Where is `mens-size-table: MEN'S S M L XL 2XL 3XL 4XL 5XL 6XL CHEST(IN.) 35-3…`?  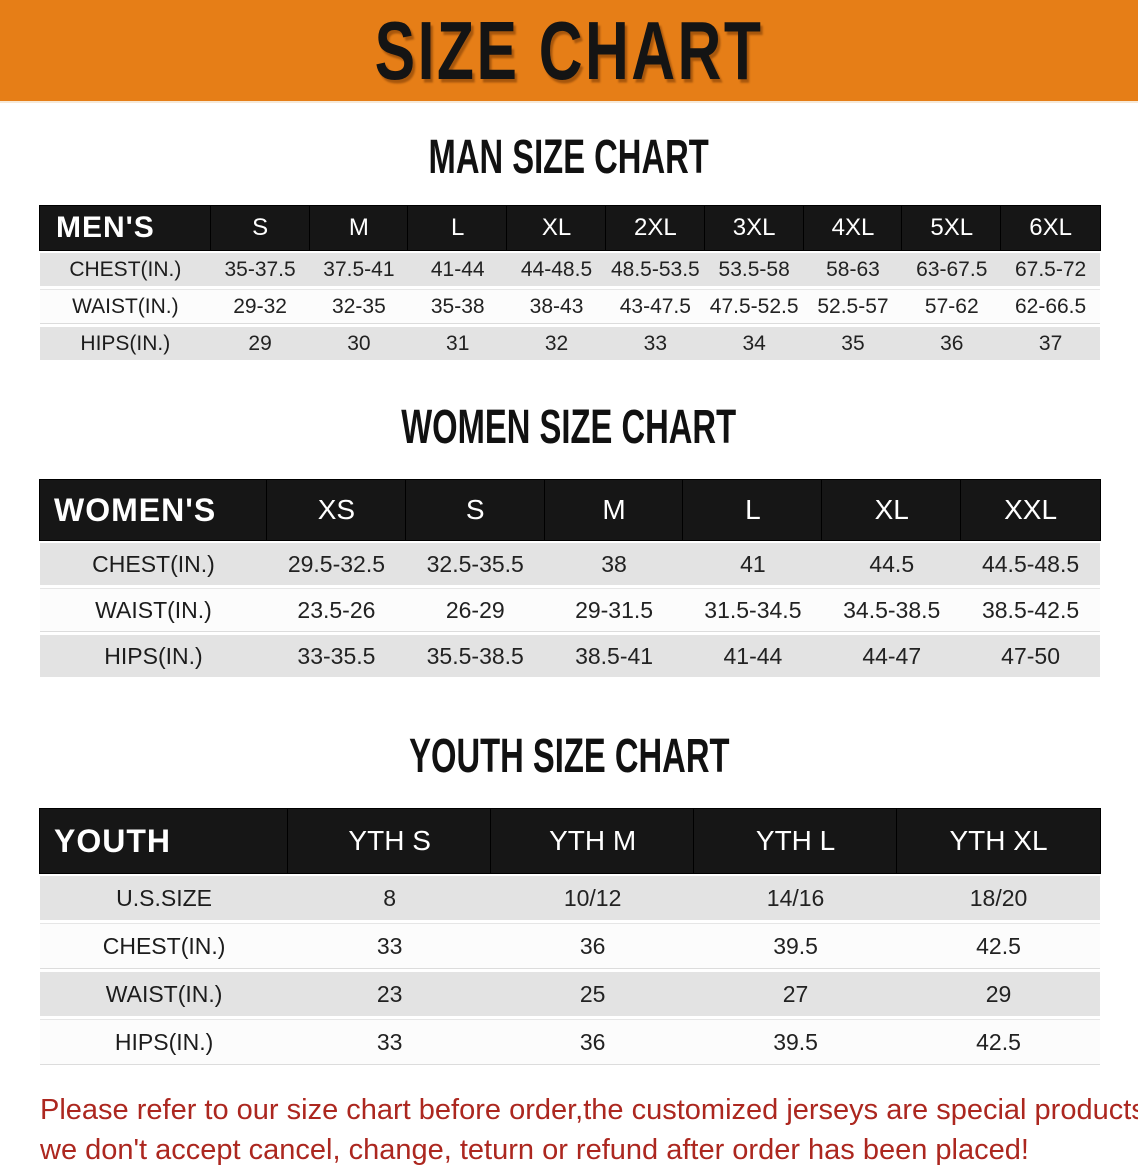
mens-size-table: MEN'S S M L XL 2XL 3XL 4XL 5XL 6XL CHEST(IN.) 35-3… is located at coordinates (570, 283).